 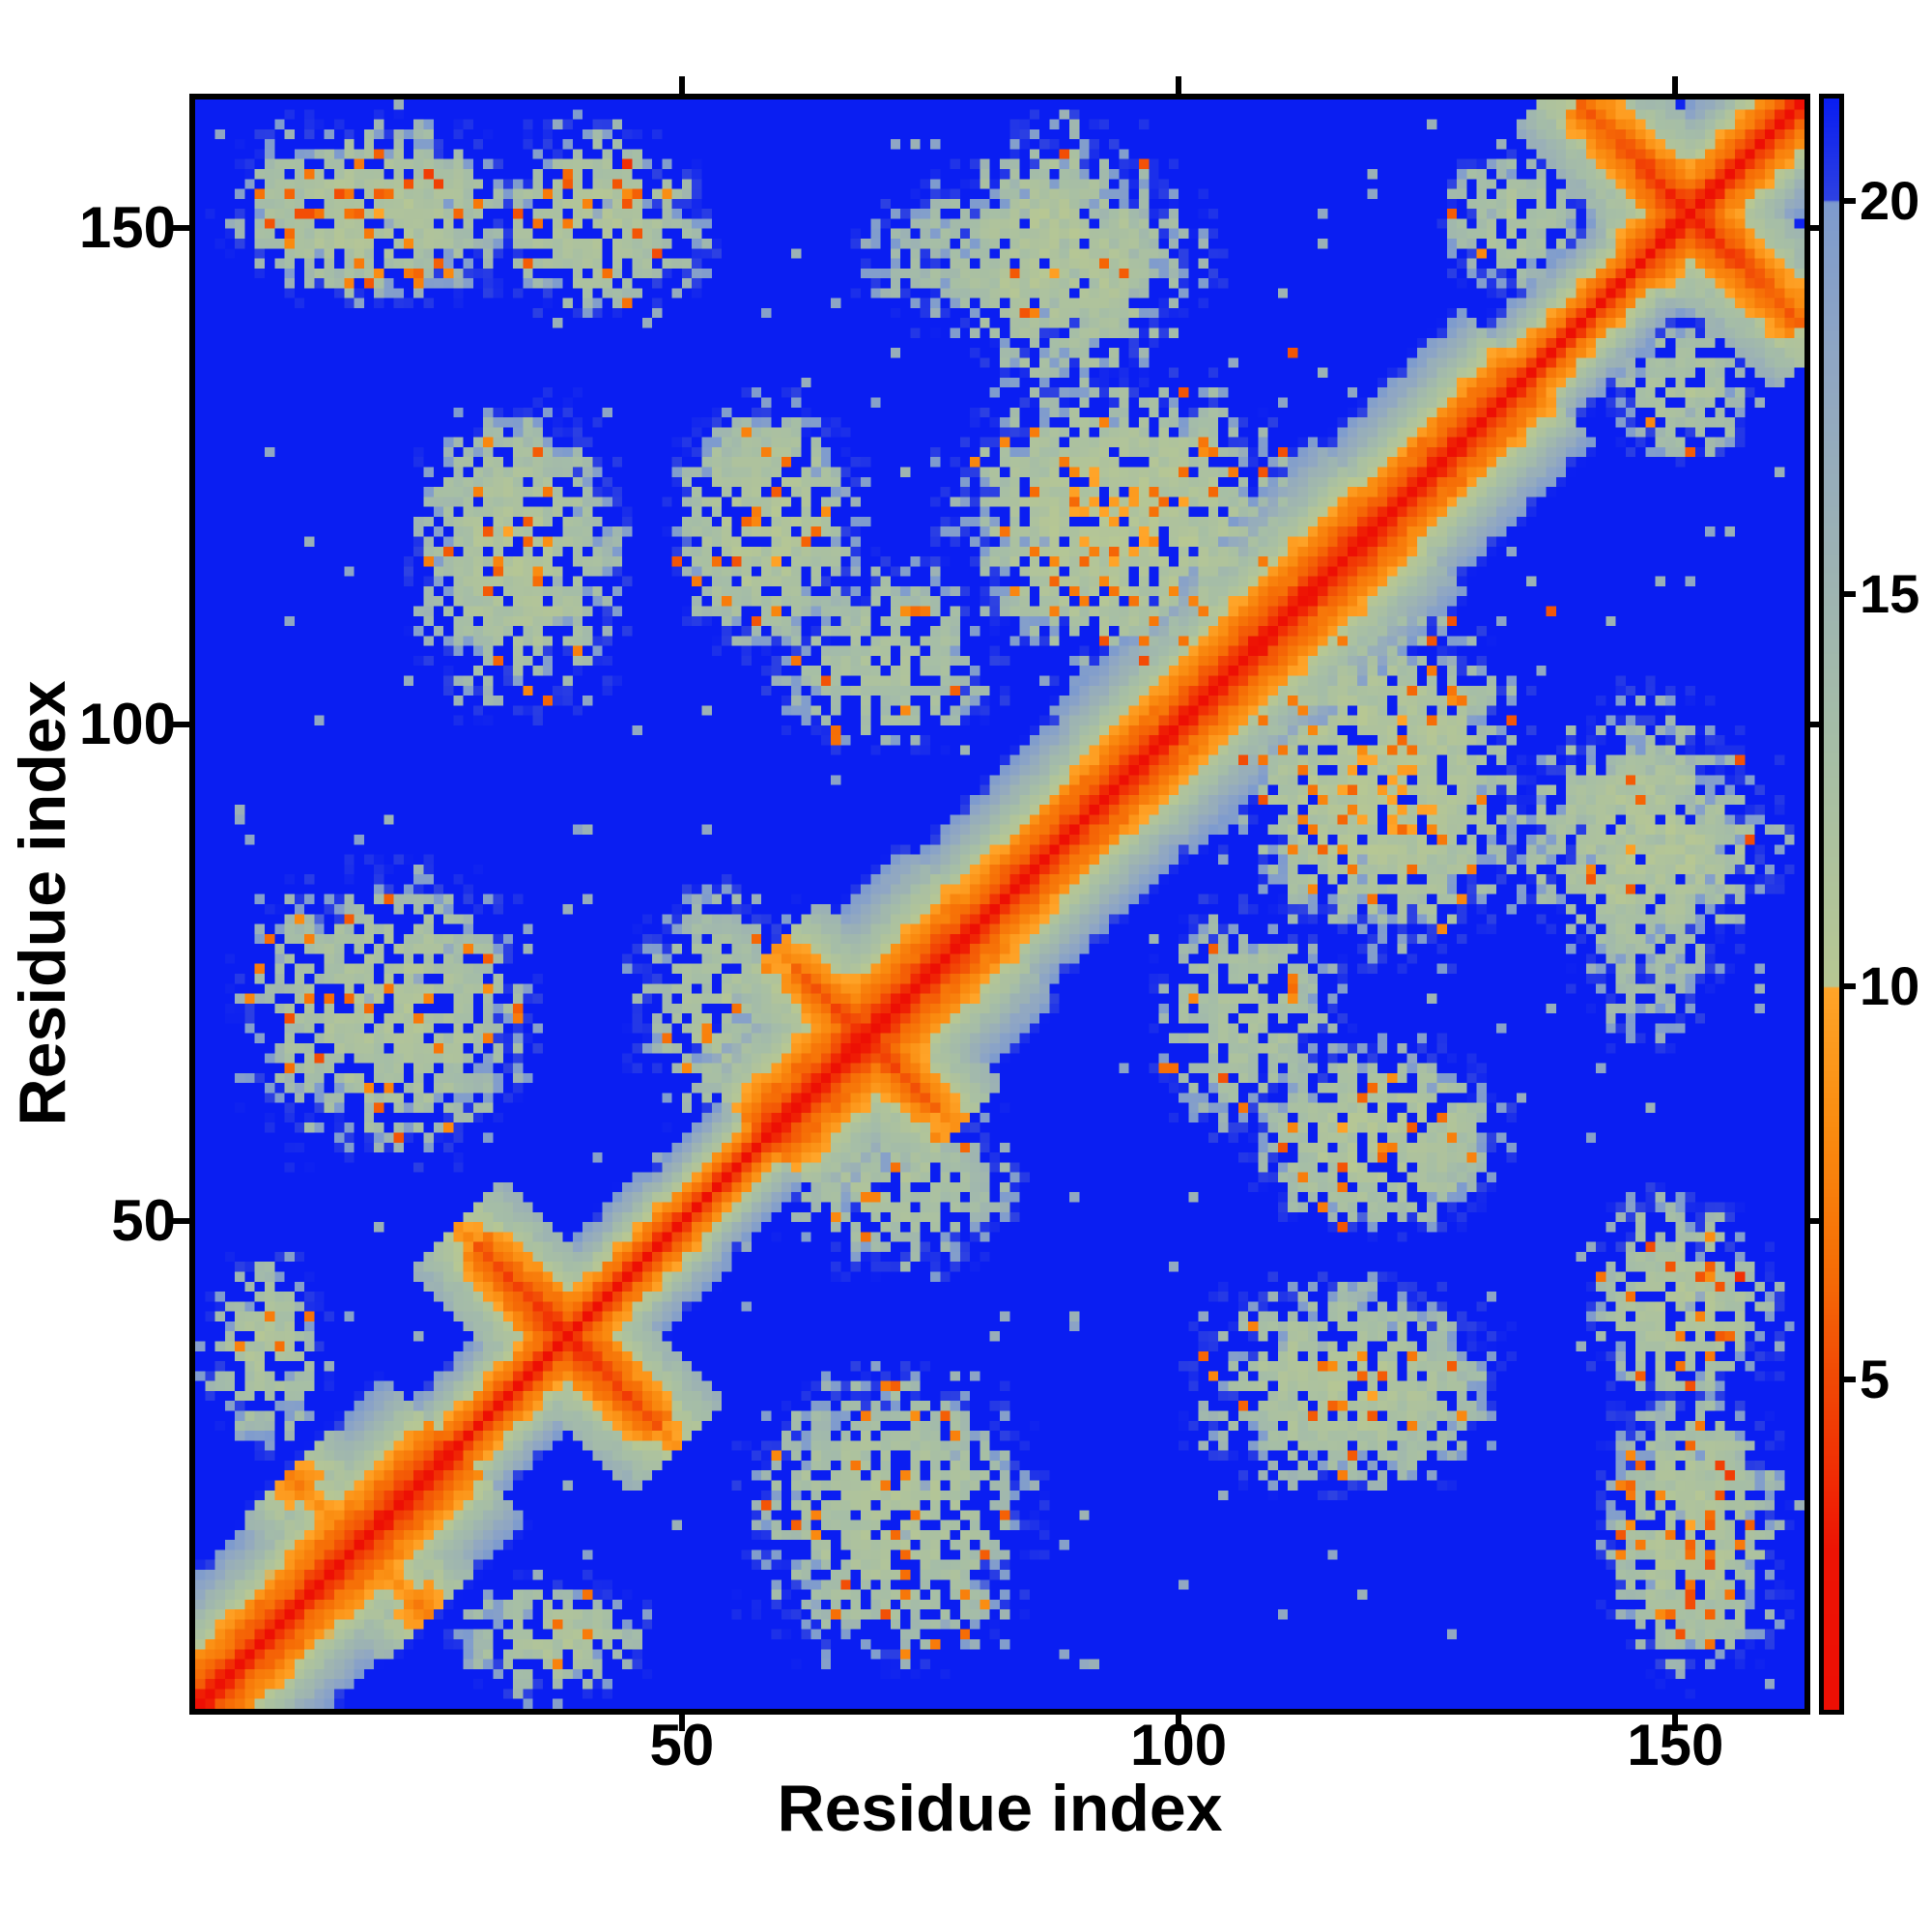 I want to click on colorbar-tick-label: 10, so click(x=1890, y=986).